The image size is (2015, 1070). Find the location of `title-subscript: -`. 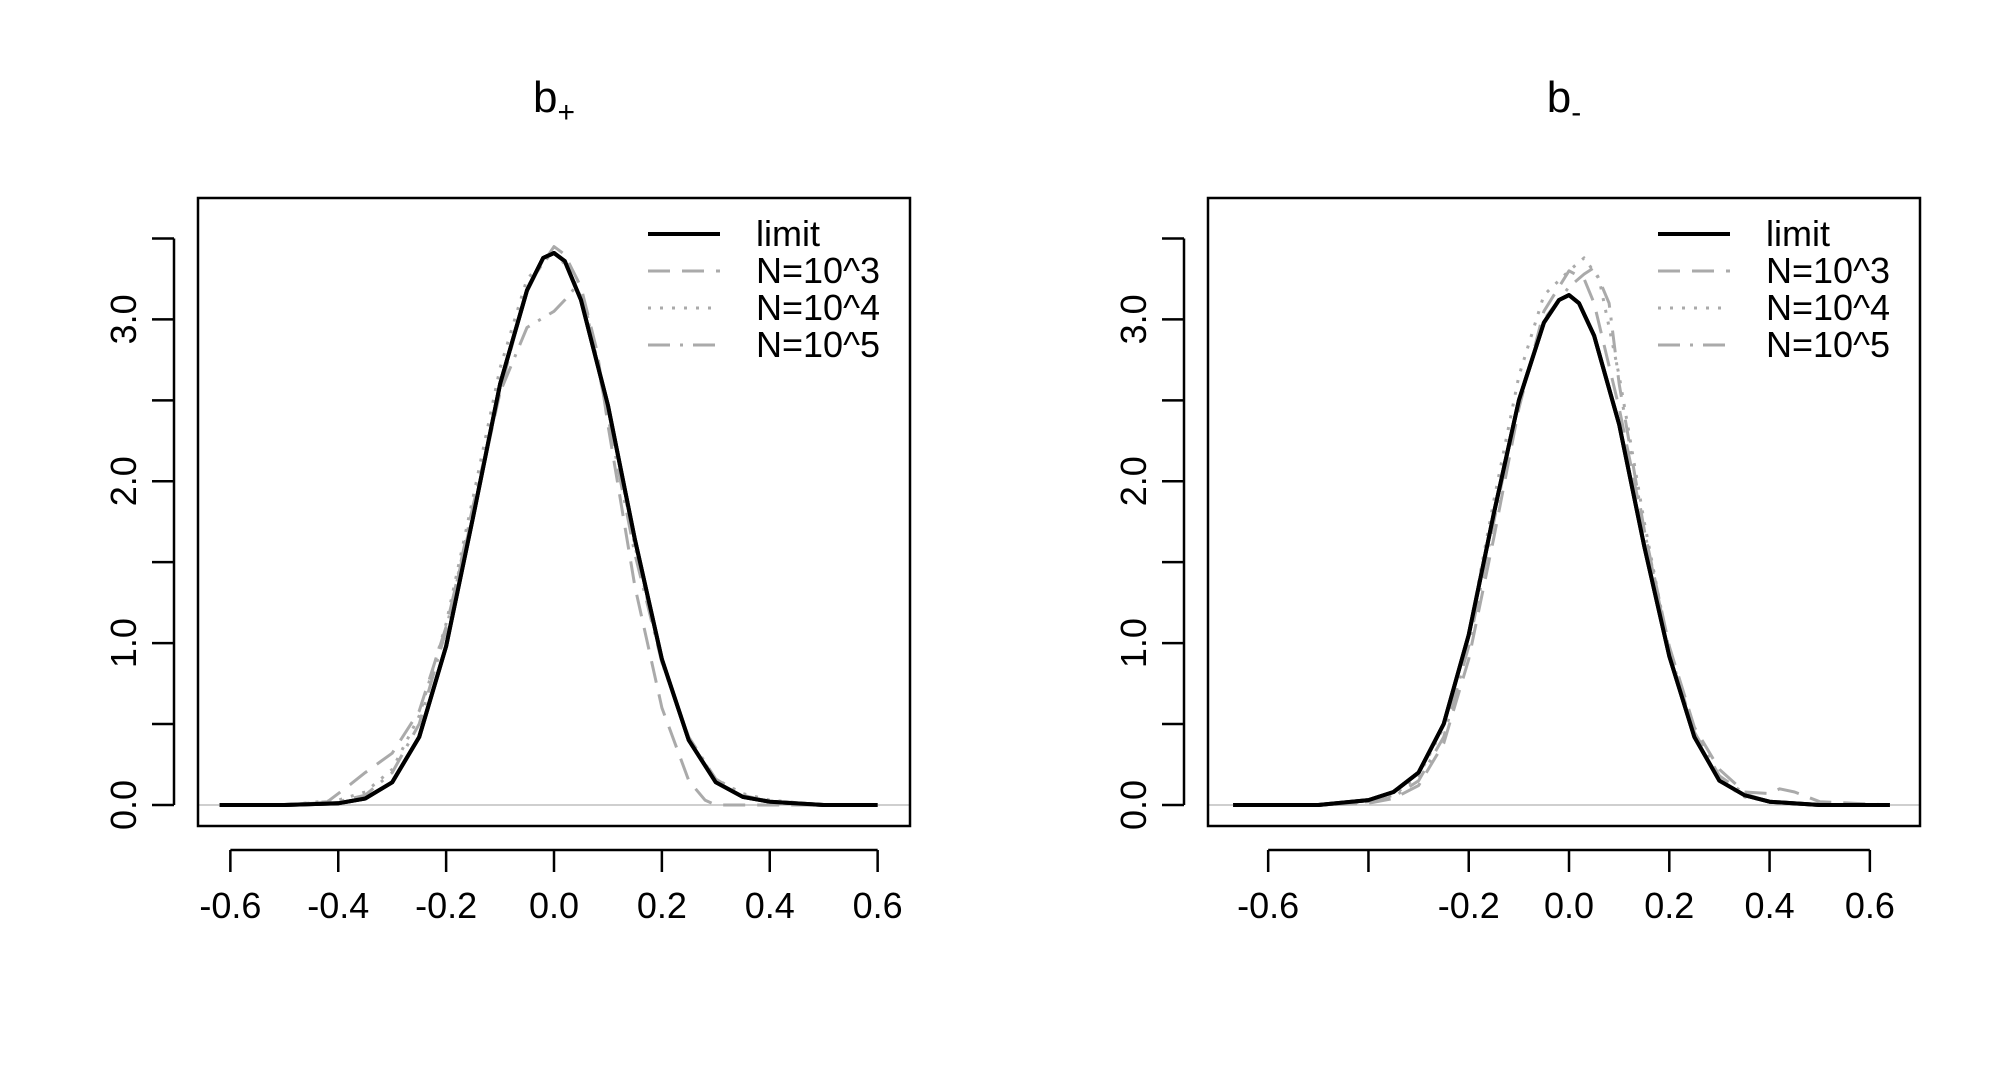

title-subscript: - is located at coordinates (1576, 112).